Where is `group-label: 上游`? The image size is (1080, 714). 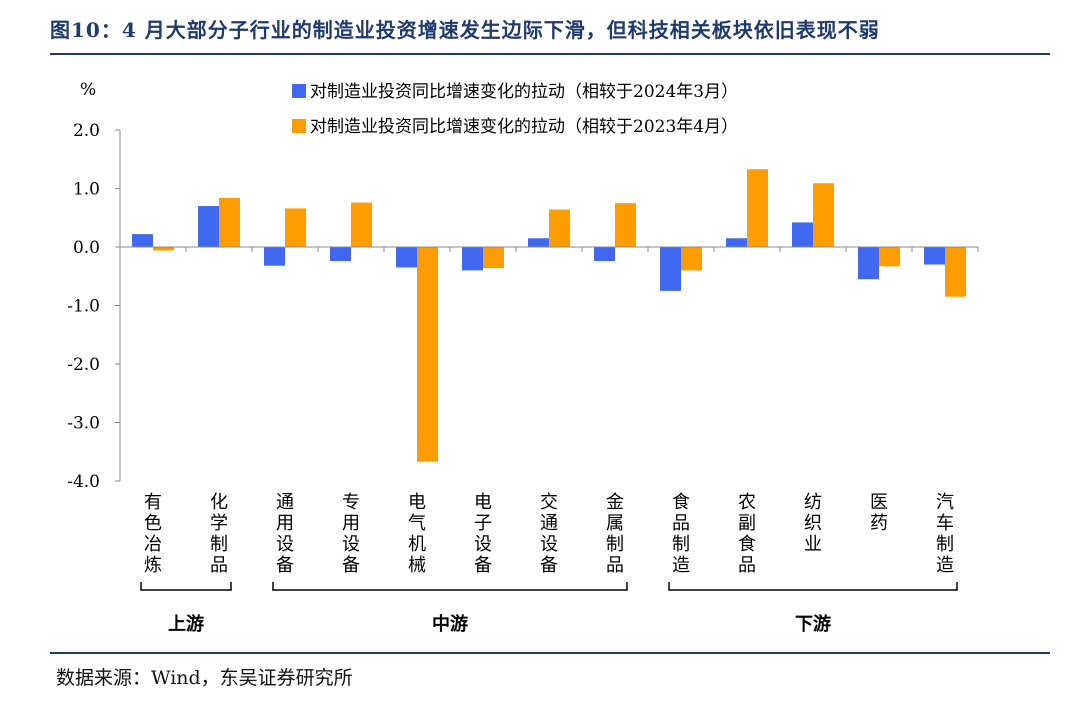
group-label: 上游 is located at coordinates (186, 624).